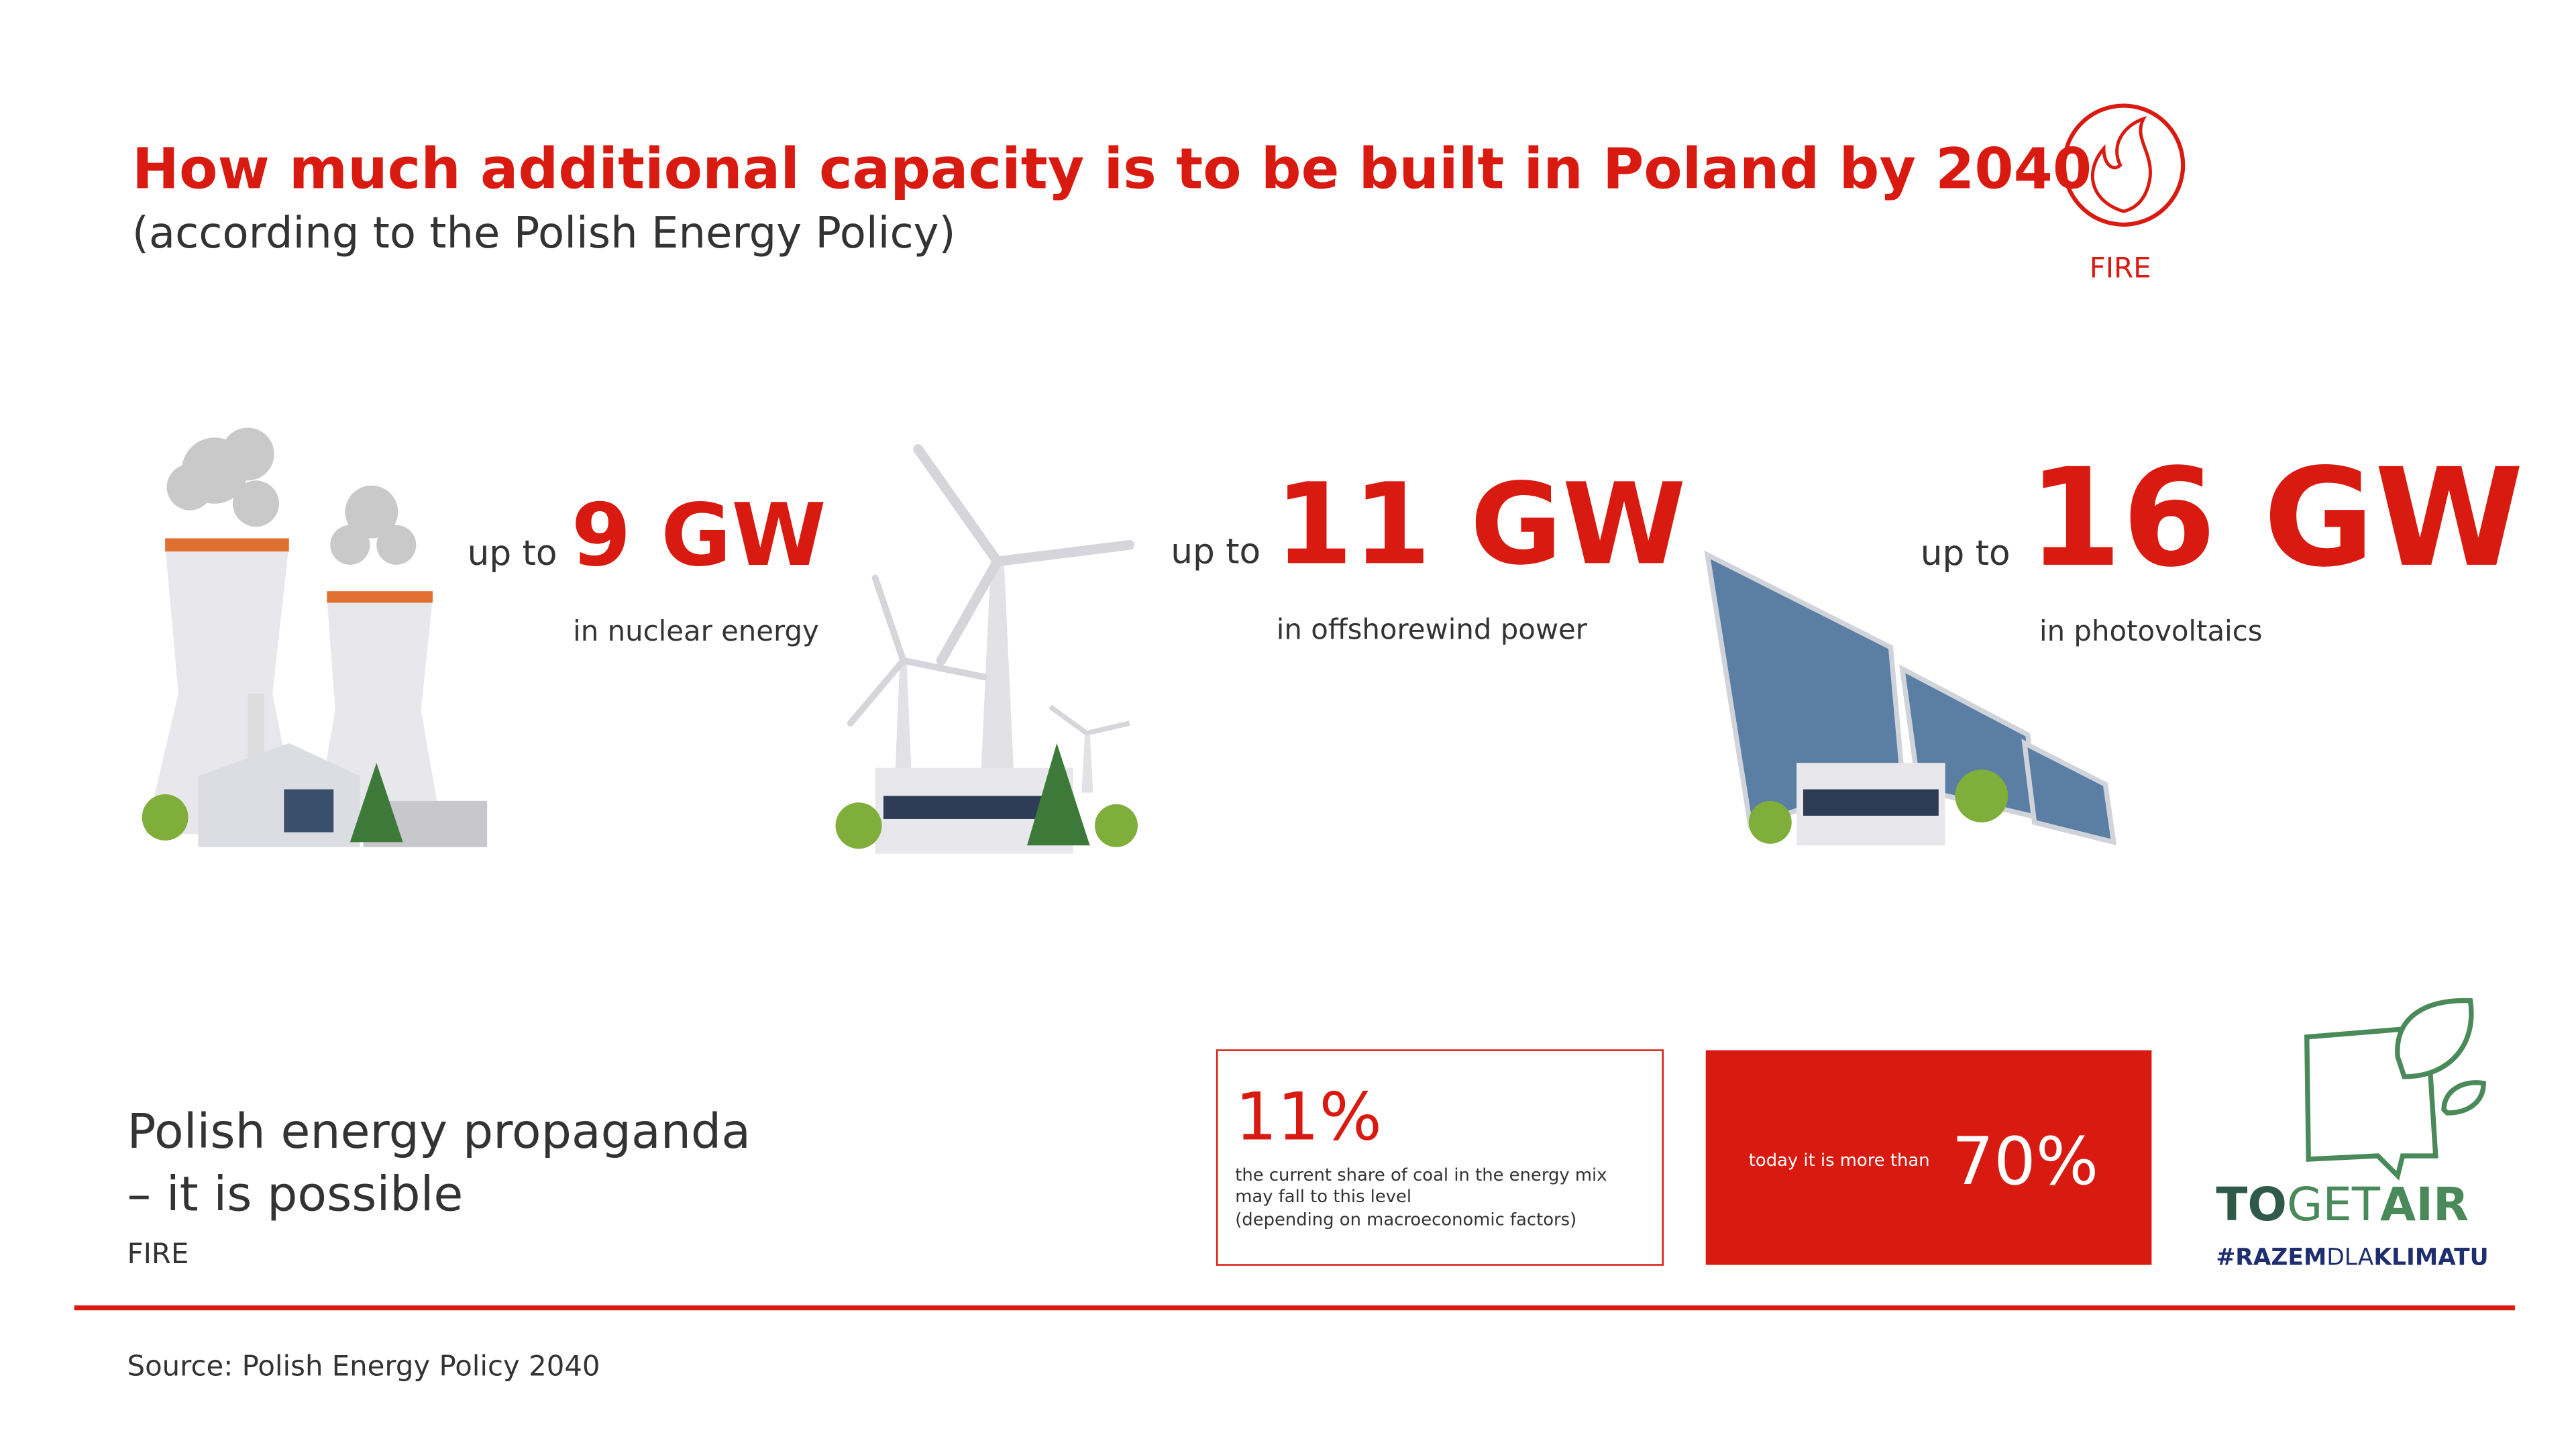 This screenshot has width=2576, height=1449. I want to click on outline-box, so click(1440, 1157).